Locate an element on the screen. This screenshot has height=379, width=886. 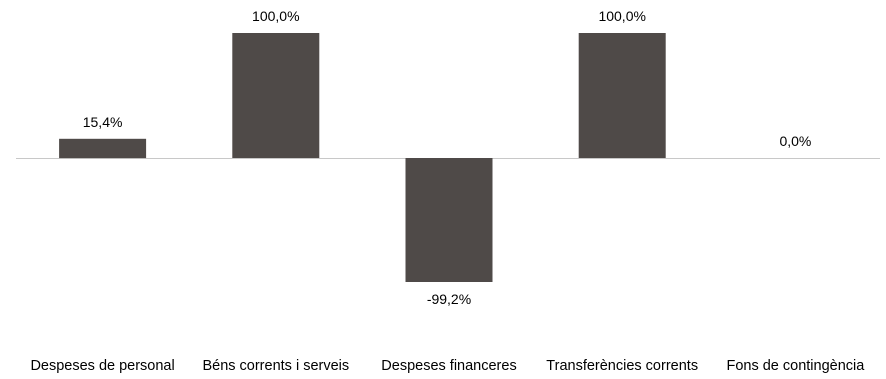
category-label-2: Despeses financeres is located at coordinates (448, 366).